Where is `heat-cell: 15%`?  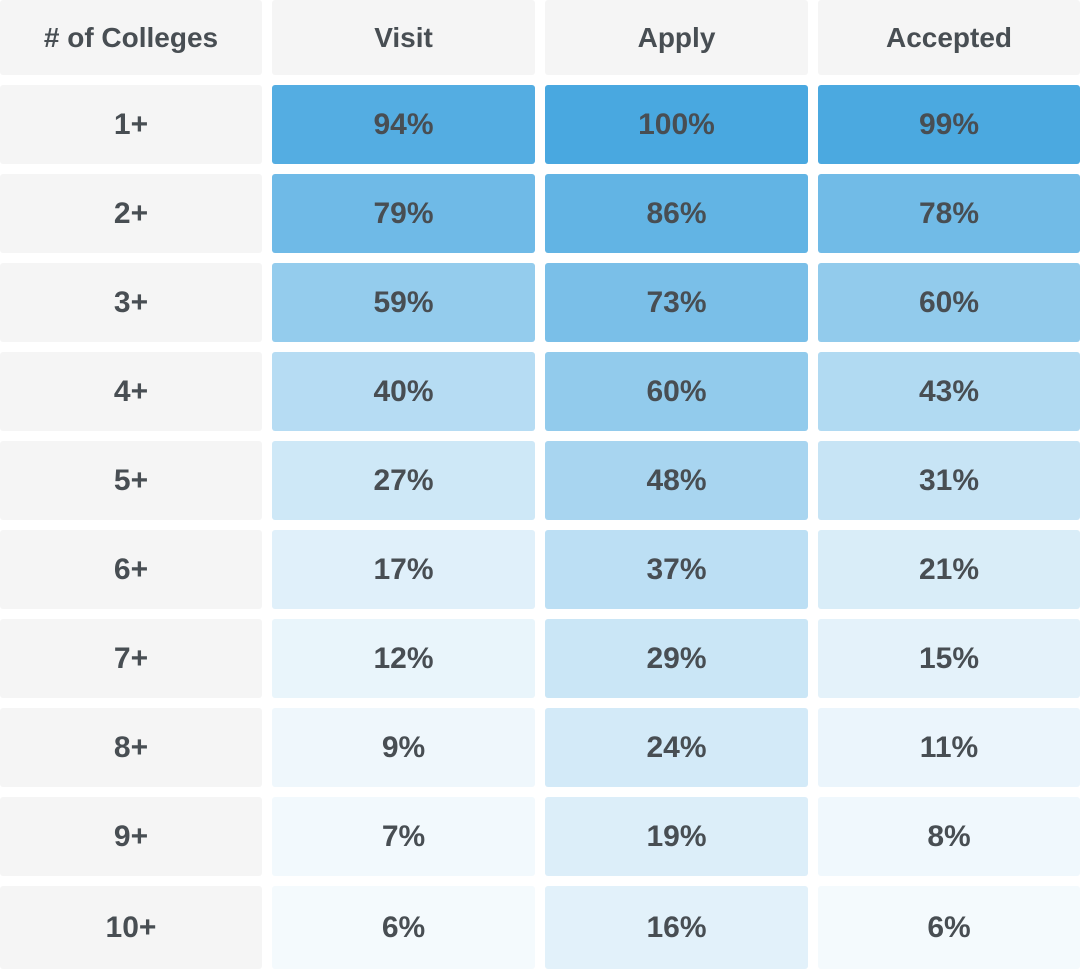
heat-cell: 15% is located at coordinates (949, 658).